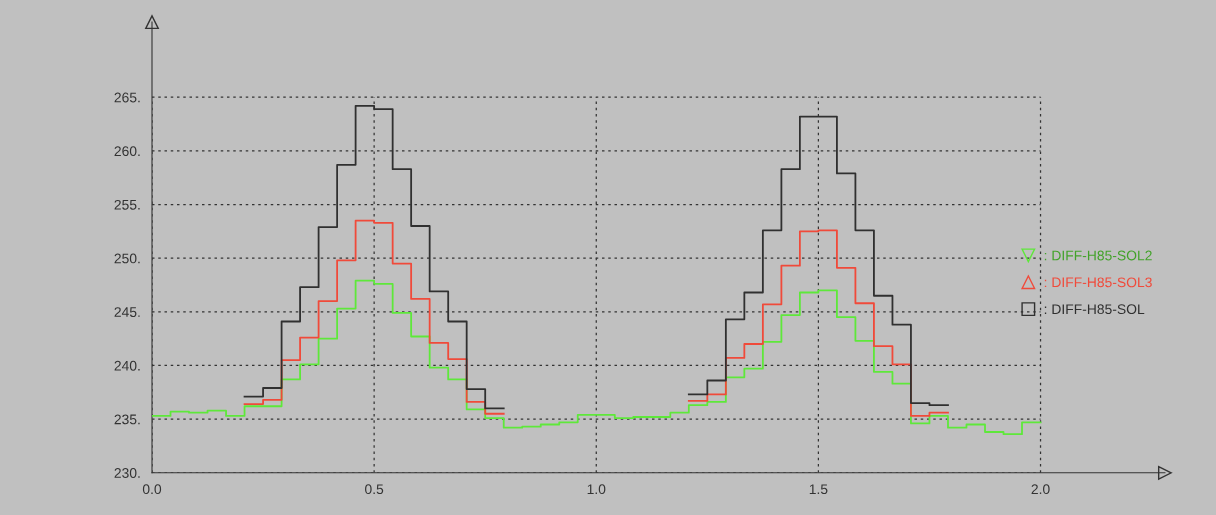  What do you see at coordinates (127, 473) in the screenshot?
I see `y-tick-label: 230.` at bounding box center [127, 473].